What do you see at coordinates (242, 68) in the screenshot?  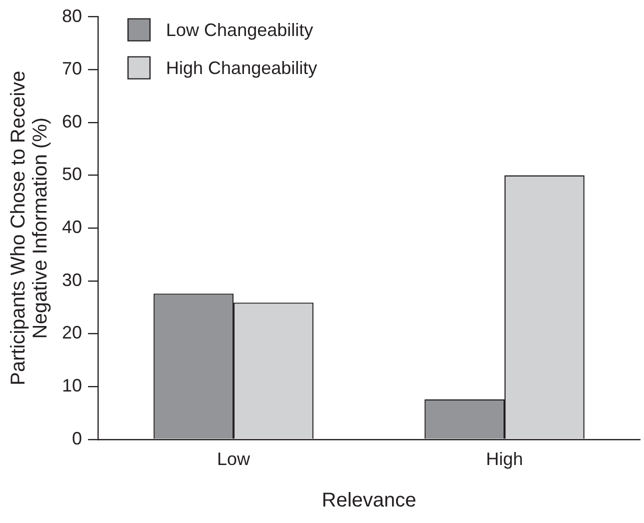 I see `legend-label: High Changeability` at bounding box center [242, 68].